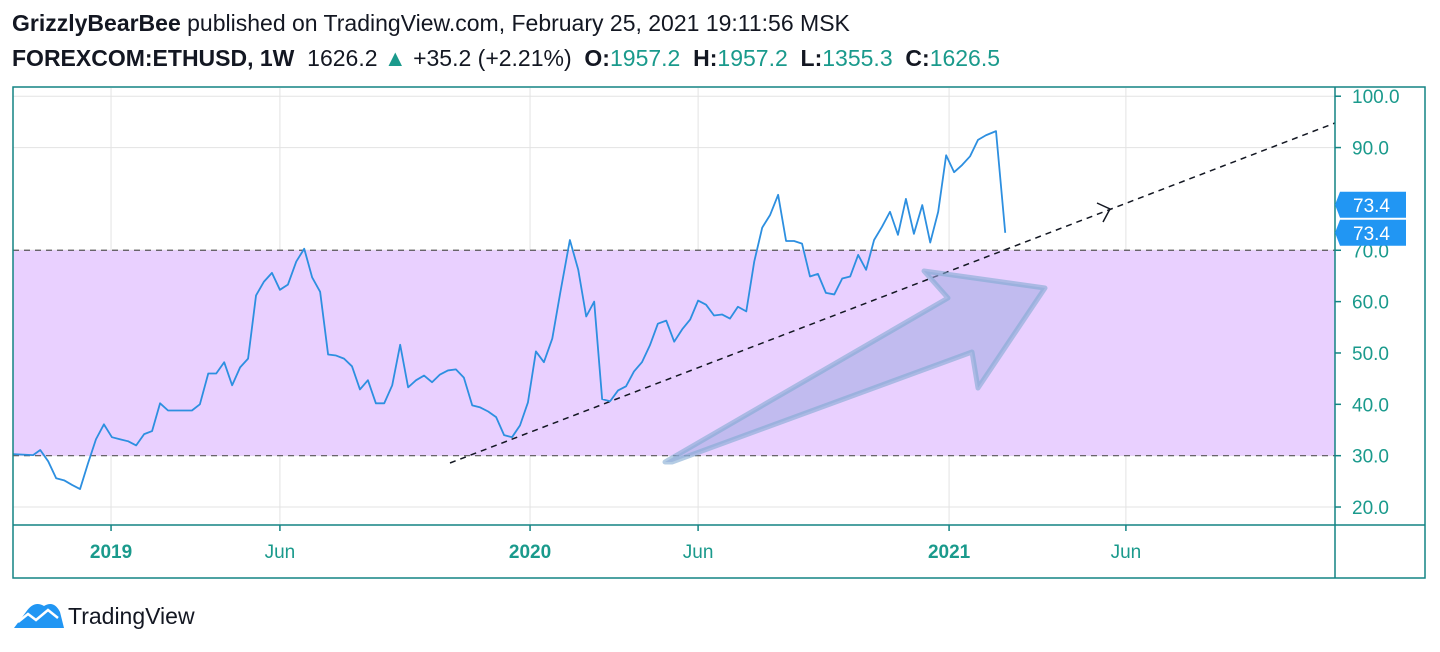 This screenshot has width=1440, height=652. What do you see at coordinates (1370, 354) in the screenshot?
I see `y-tick-label: 50.0` at bounding box center [1370, 354].